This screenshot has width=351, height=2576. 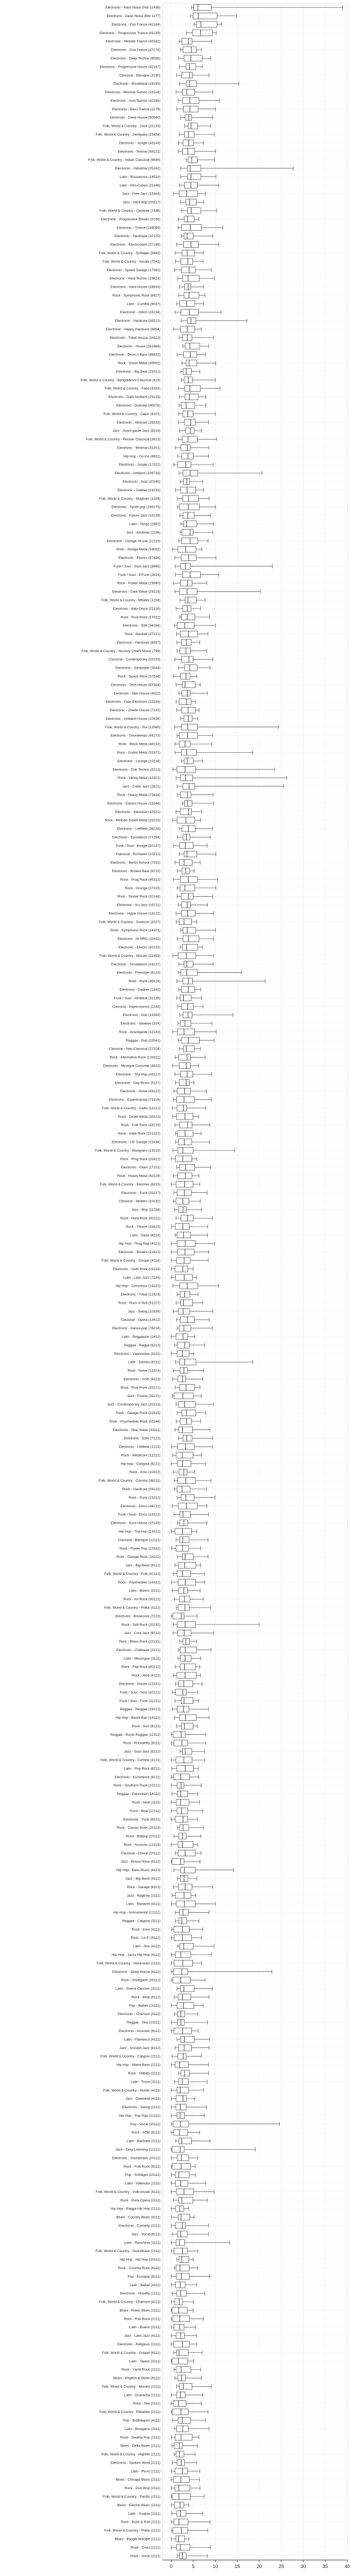 I want to click on category-label: Electronic - Ghetto House (7232), so click(x=135, y=710).